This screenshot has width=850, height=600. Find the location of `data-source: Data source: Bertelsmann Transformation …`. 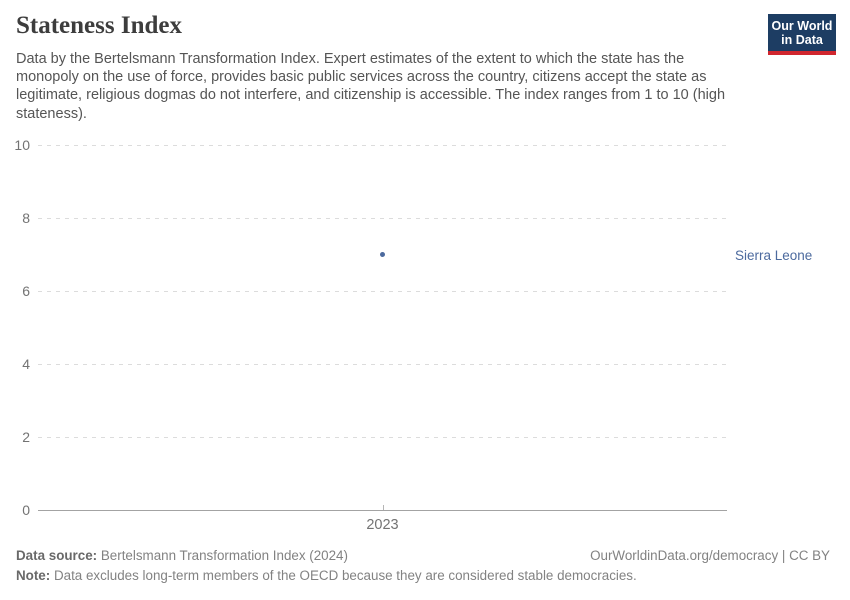

data-source: Data source: Bertelsmann Transformation … is located at coordinates (182, 555).